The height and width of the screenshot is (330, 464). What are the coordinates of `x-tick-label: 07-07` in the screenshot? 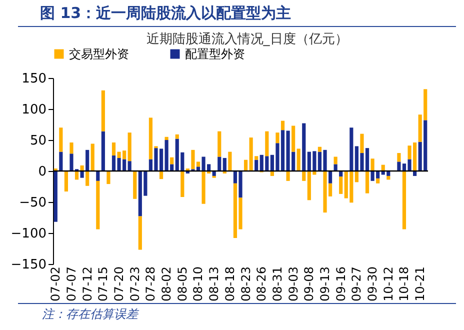 It's located at (71, 284).